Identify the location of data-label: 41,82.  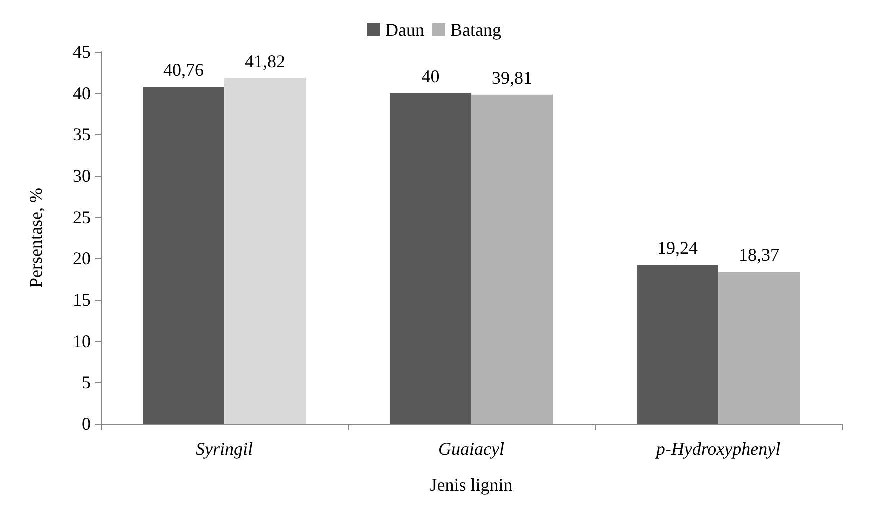
(265, 61).